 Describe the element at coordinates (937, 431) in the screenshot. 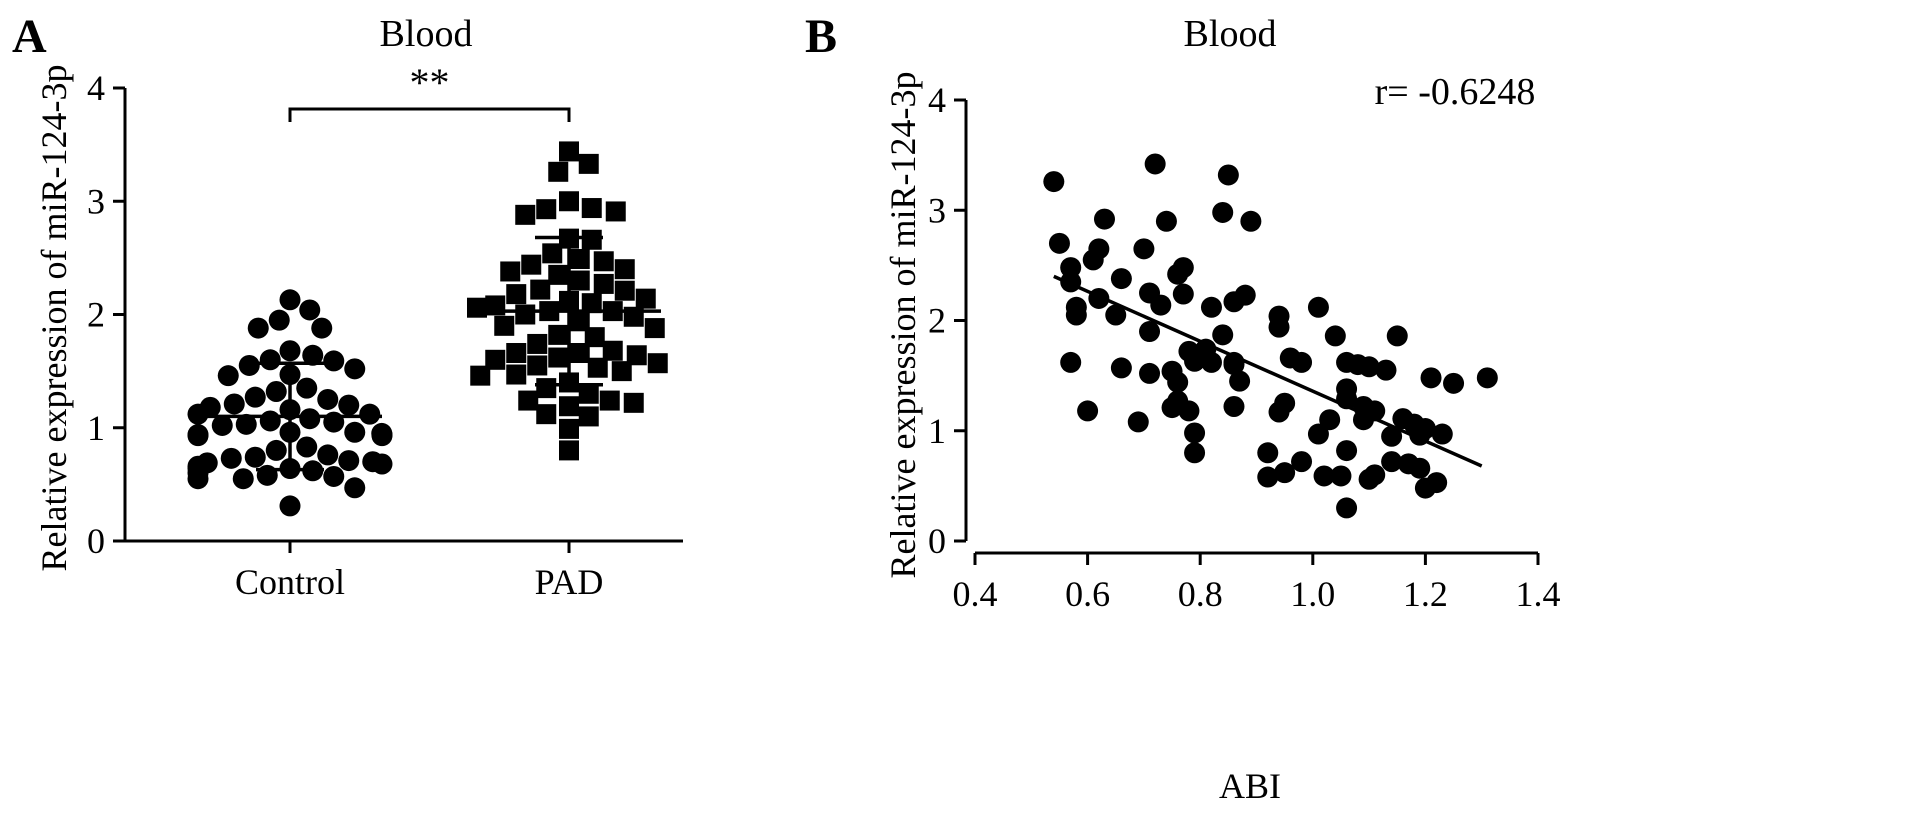

I see `panel-b-y-tick-label: 1` at that location.